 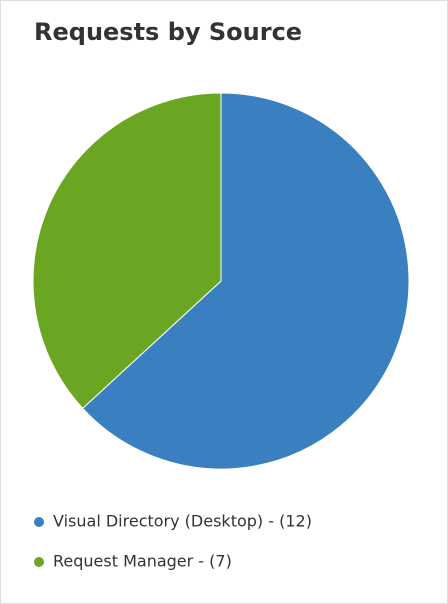 What do you see at coordinates (142, 561) in the screenshot?
I see `legend-label: Request Manager - (7)` at bounding box center [142, 561].